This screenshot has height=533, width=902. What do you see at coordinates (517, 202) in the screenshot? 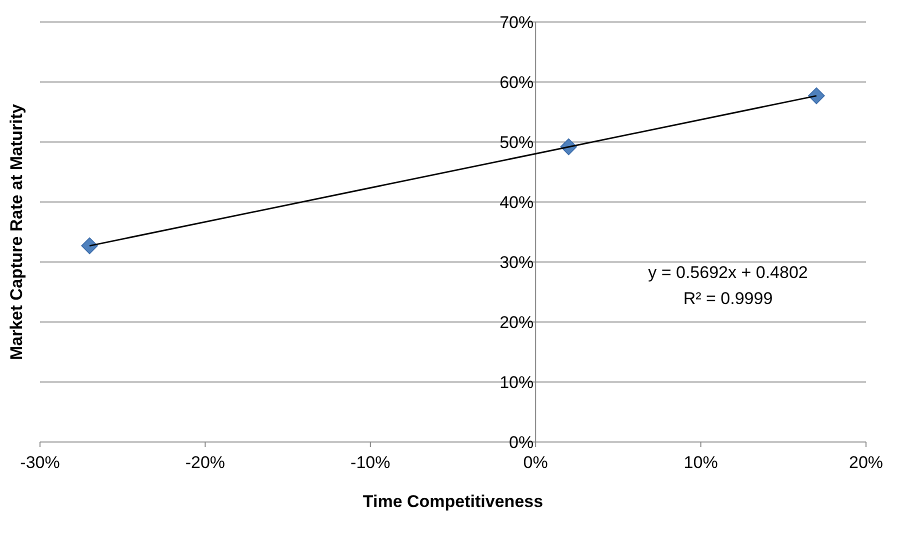
I see `y-tick-label: 40%` at bounding box center [517, 202].